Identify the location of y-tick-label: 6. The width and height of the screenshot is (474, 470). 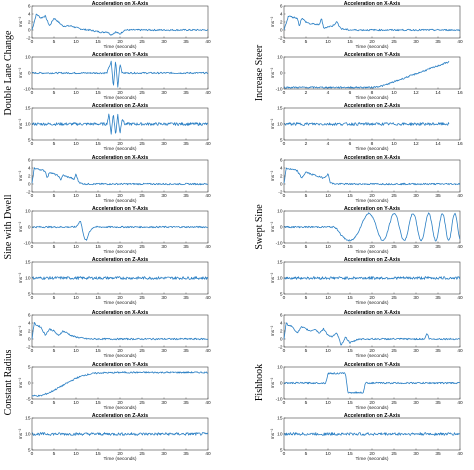
(29, 7).